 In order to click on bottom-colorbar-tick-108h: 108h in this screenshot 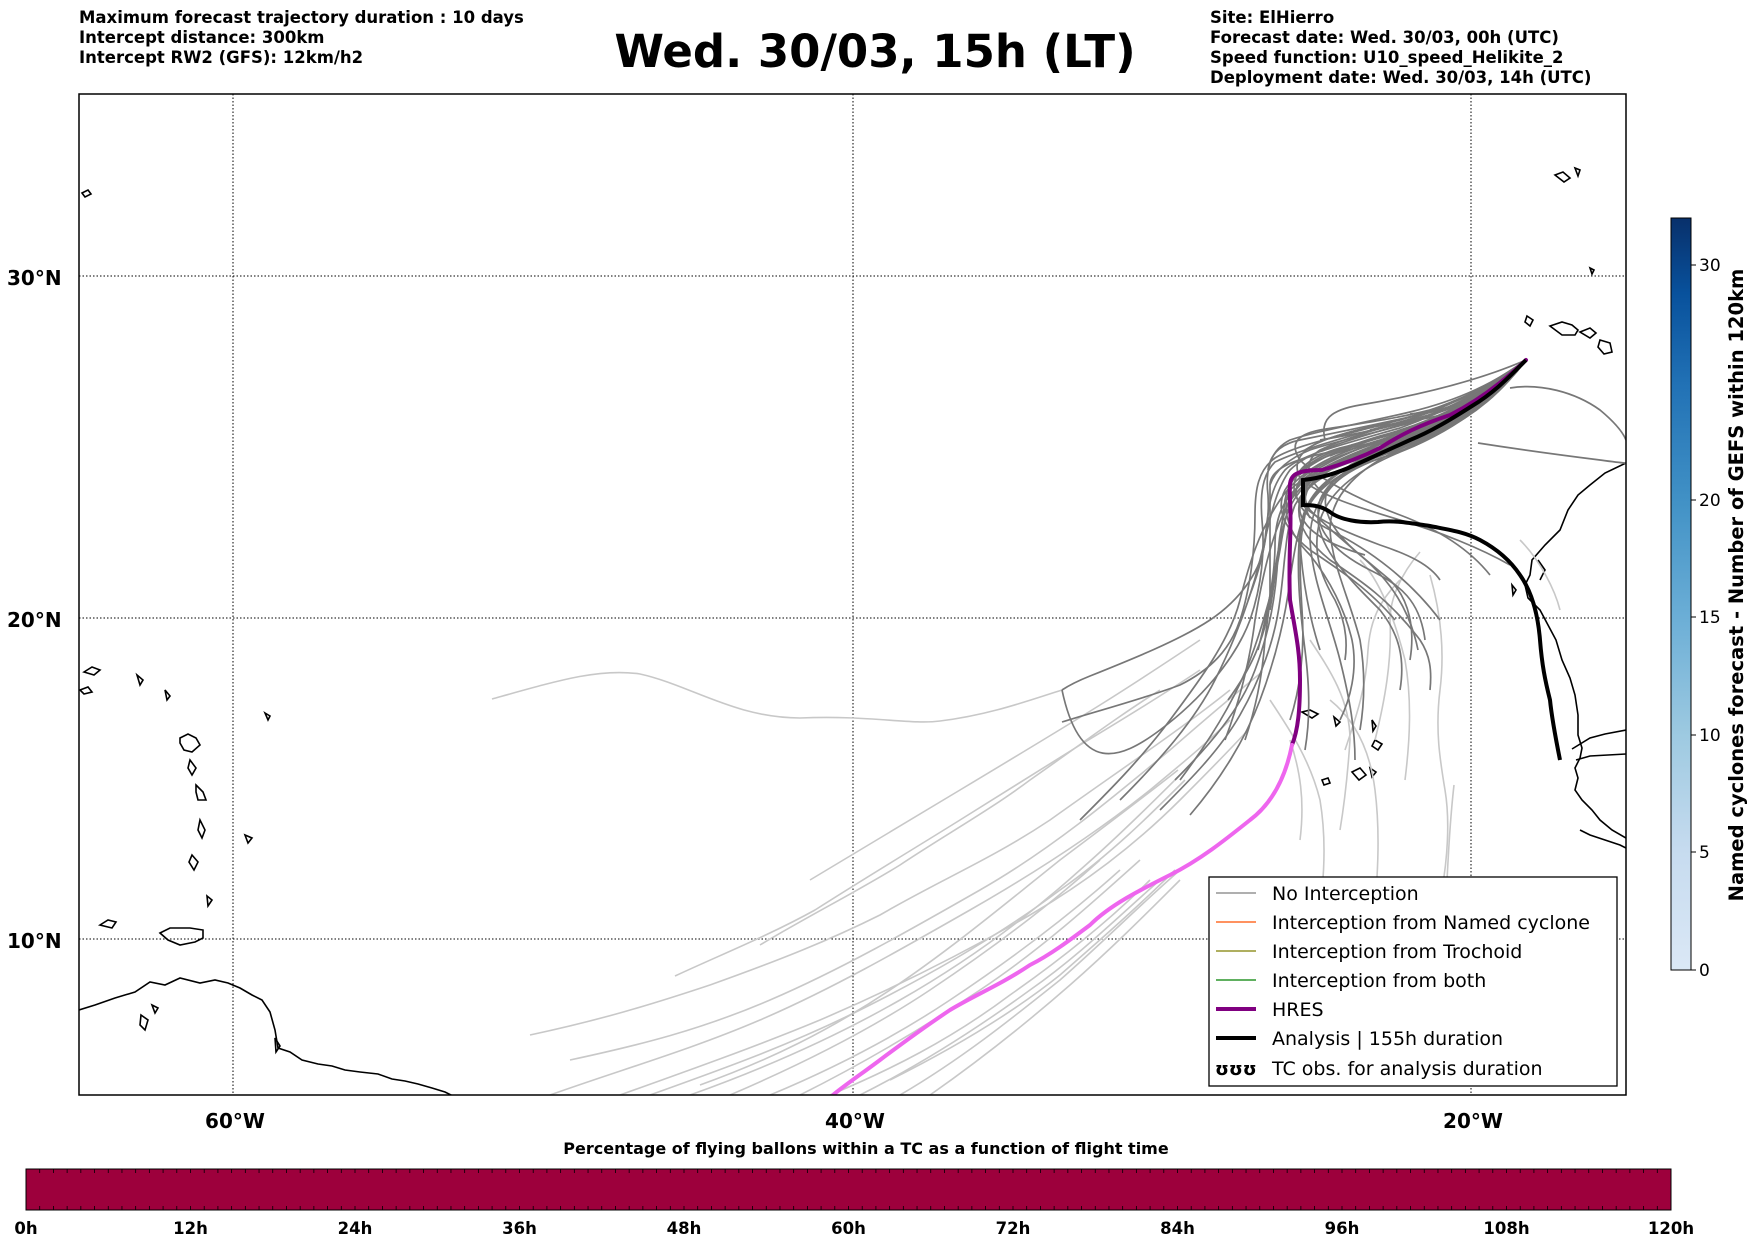, I will do `click(1506, 1228)`.